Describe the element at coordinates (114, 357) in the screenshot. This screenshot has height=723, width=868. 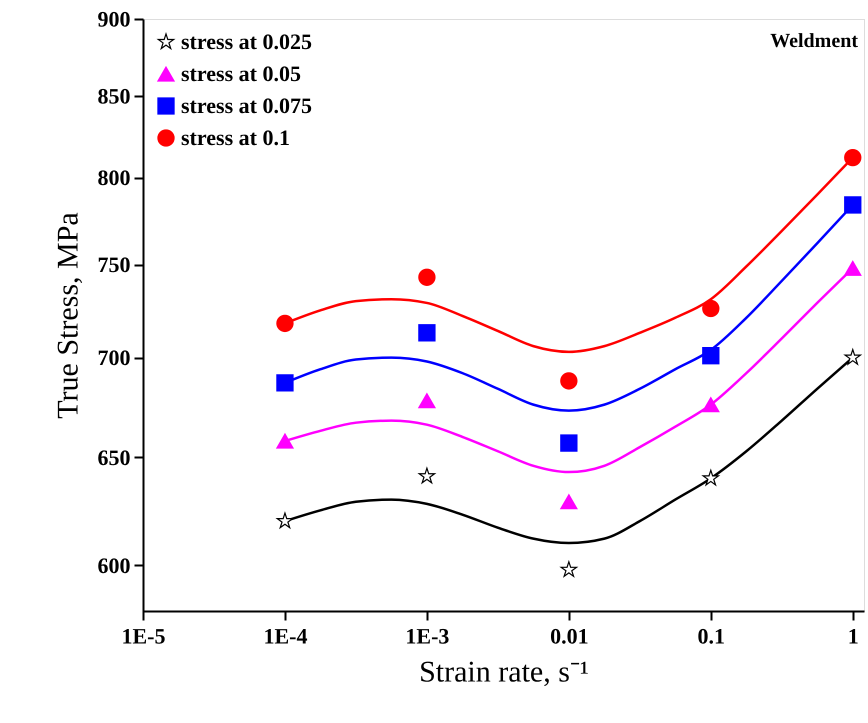
I see `y-tick-label: 700` at that location.